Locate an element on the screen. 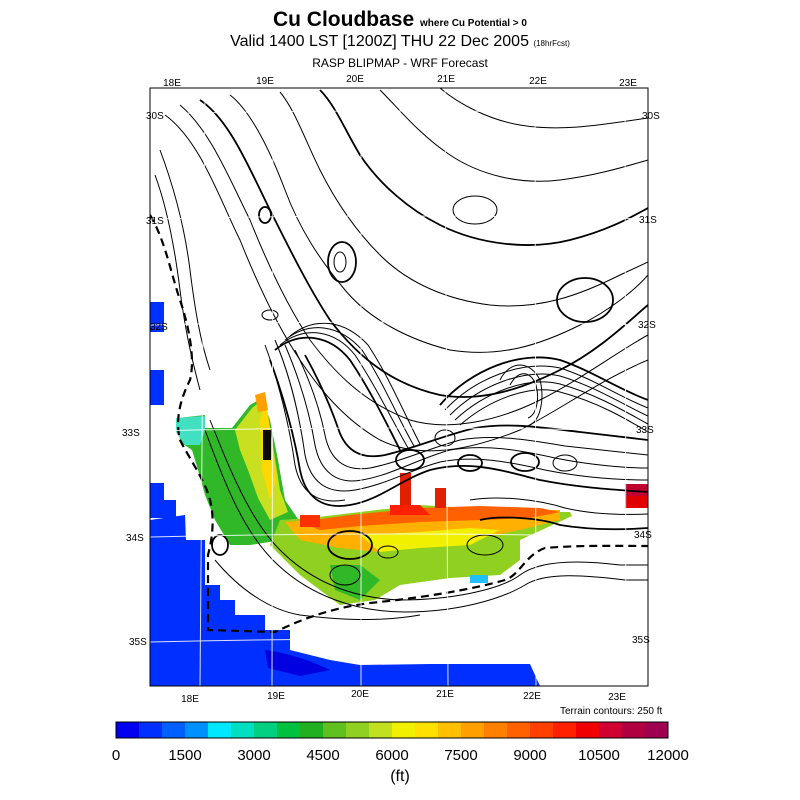  colorbar is located at coordinates (392, 730).